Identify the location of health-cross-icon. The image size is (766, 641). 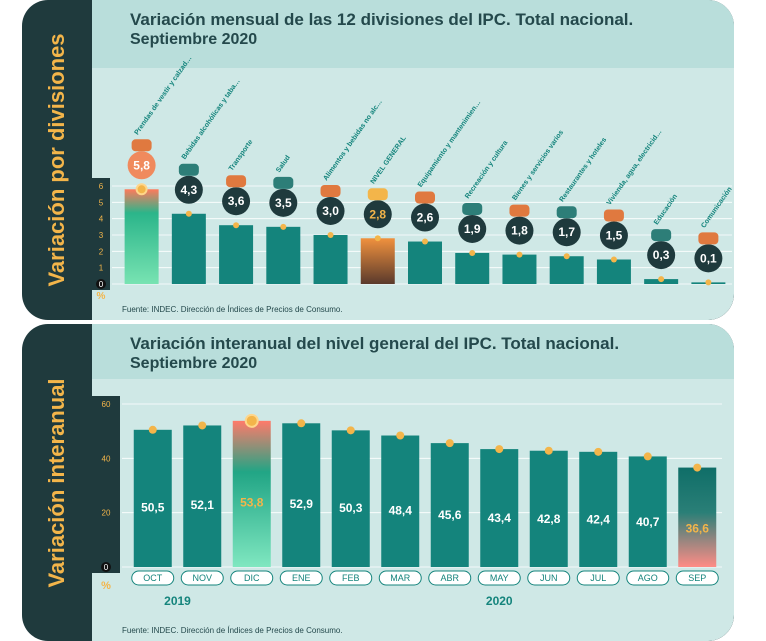
(283, 182).